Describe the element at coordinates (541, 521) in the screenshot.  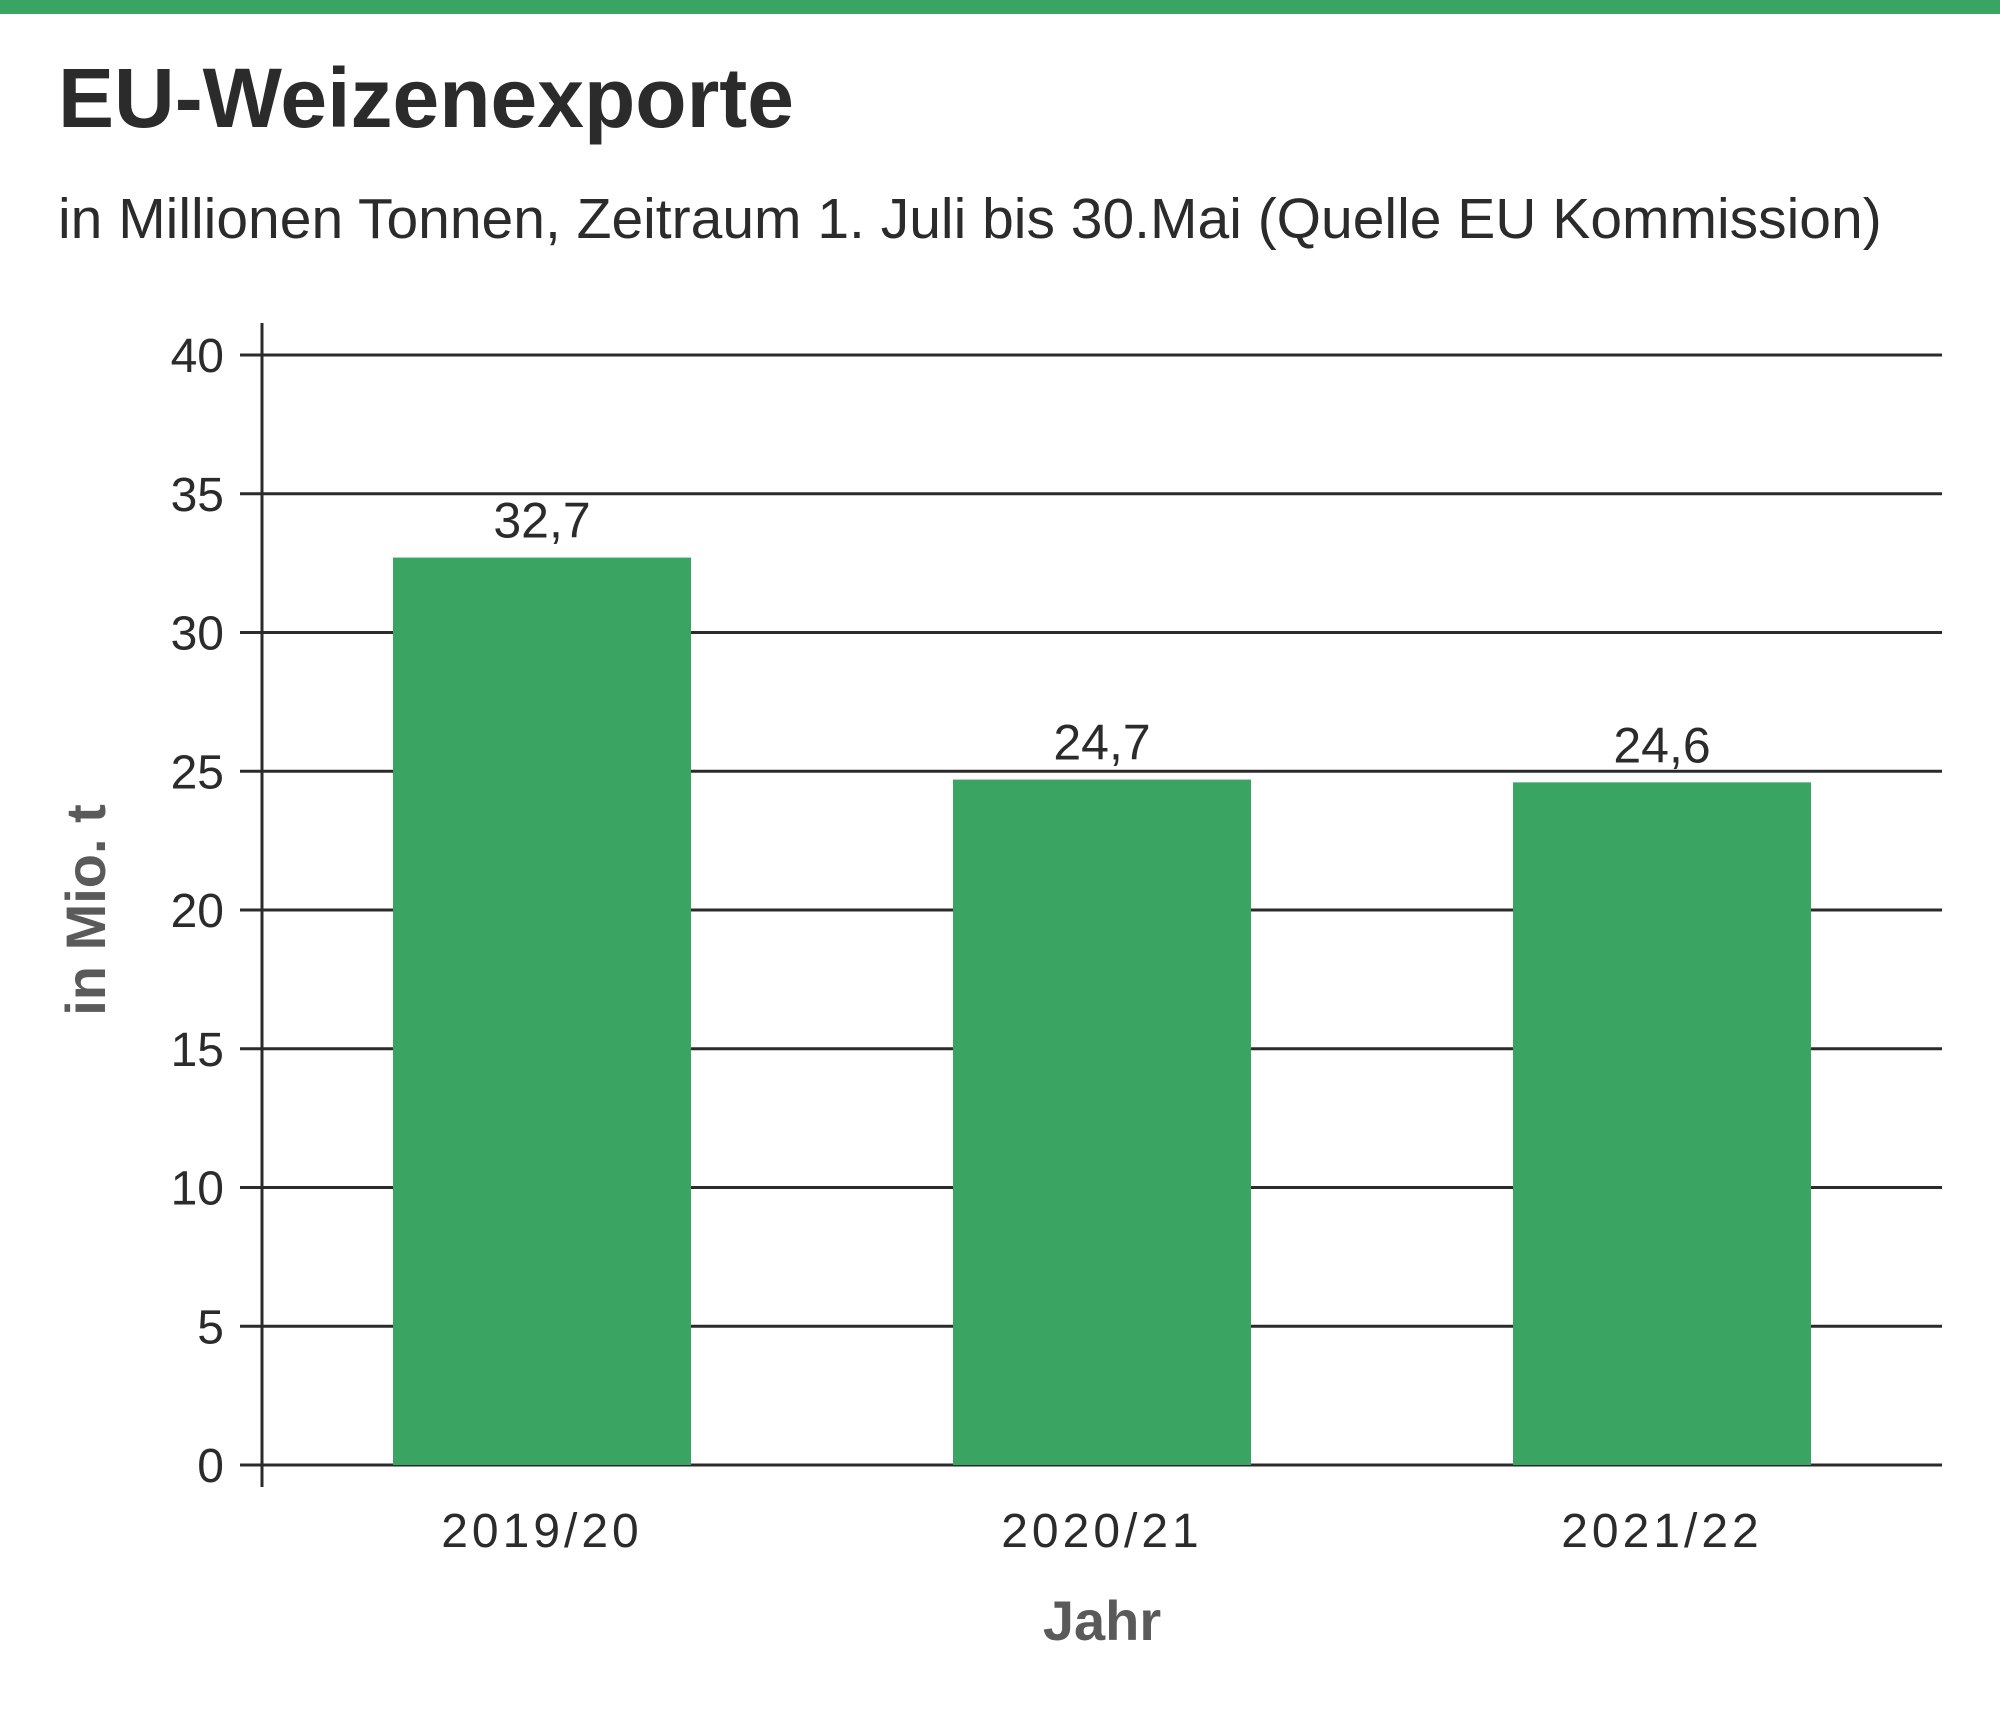
I see `data-label: 32,7` at that location.